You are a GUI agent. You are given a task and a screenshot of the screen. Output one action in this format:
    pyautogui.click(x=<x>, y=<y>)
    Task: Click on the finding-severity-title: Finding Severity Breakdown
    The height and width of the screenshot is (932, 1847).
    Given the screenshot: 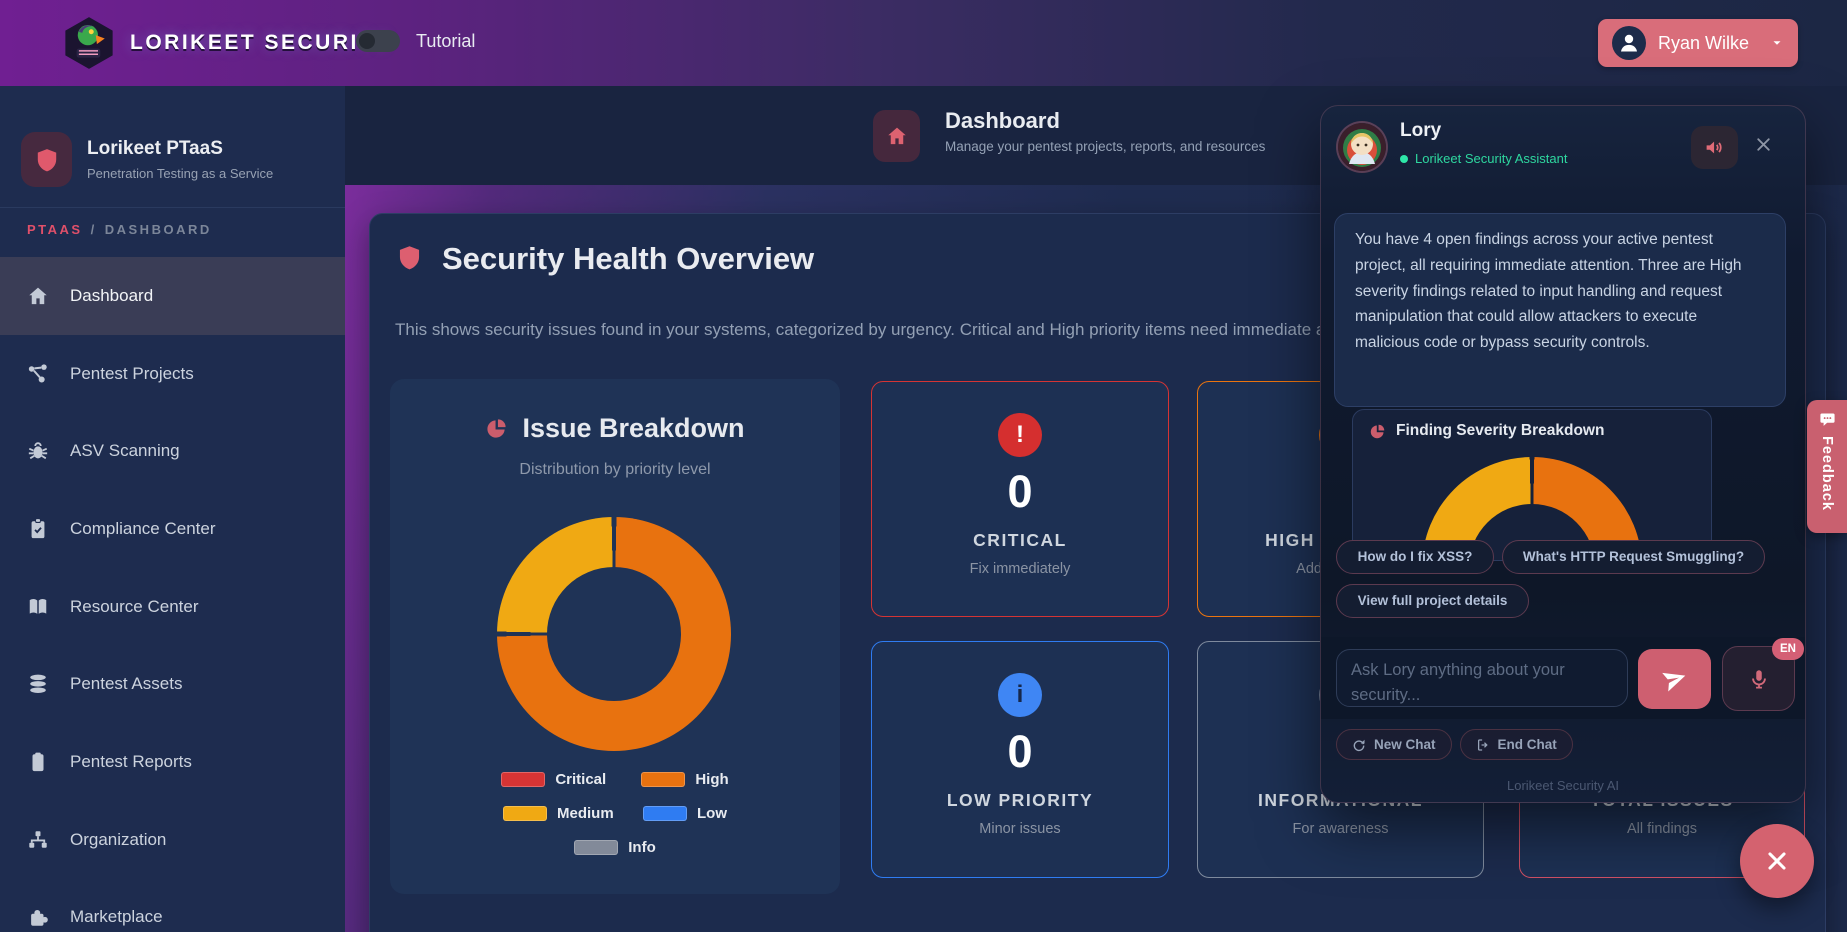 What is the action you would take?
    pyautogui.click(x=1500, y=430)
    